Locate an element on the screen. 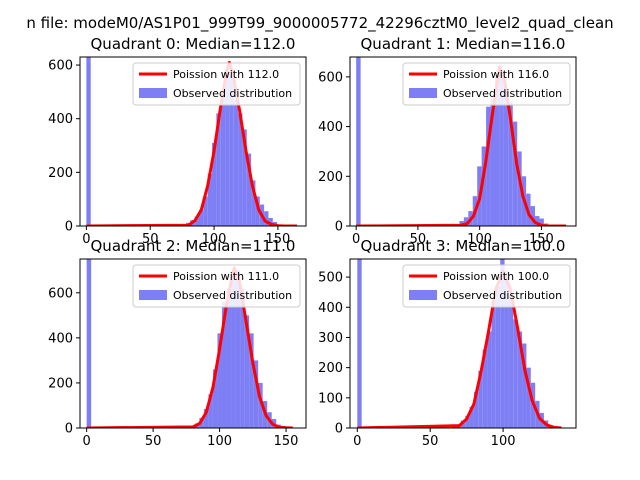  legend-fit-label: Poission with 111.0 is located at coordinates (226, 276).